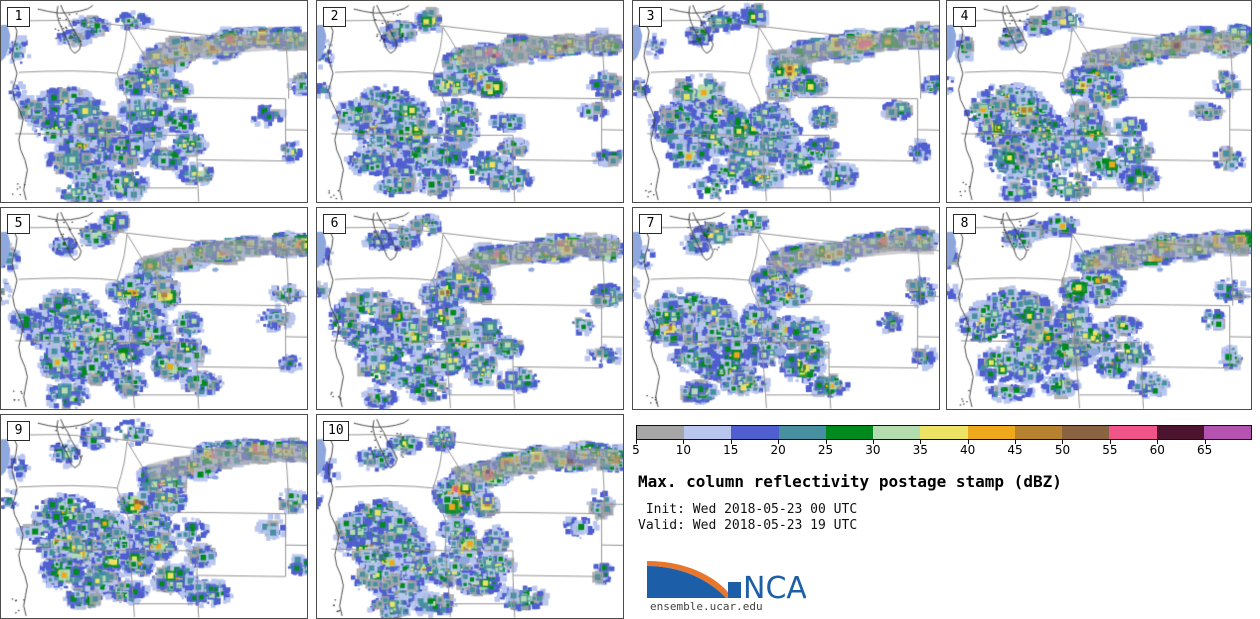 The image size is (1260, 619). I want to click on stamp-panel-3-map, so click(786, 101).